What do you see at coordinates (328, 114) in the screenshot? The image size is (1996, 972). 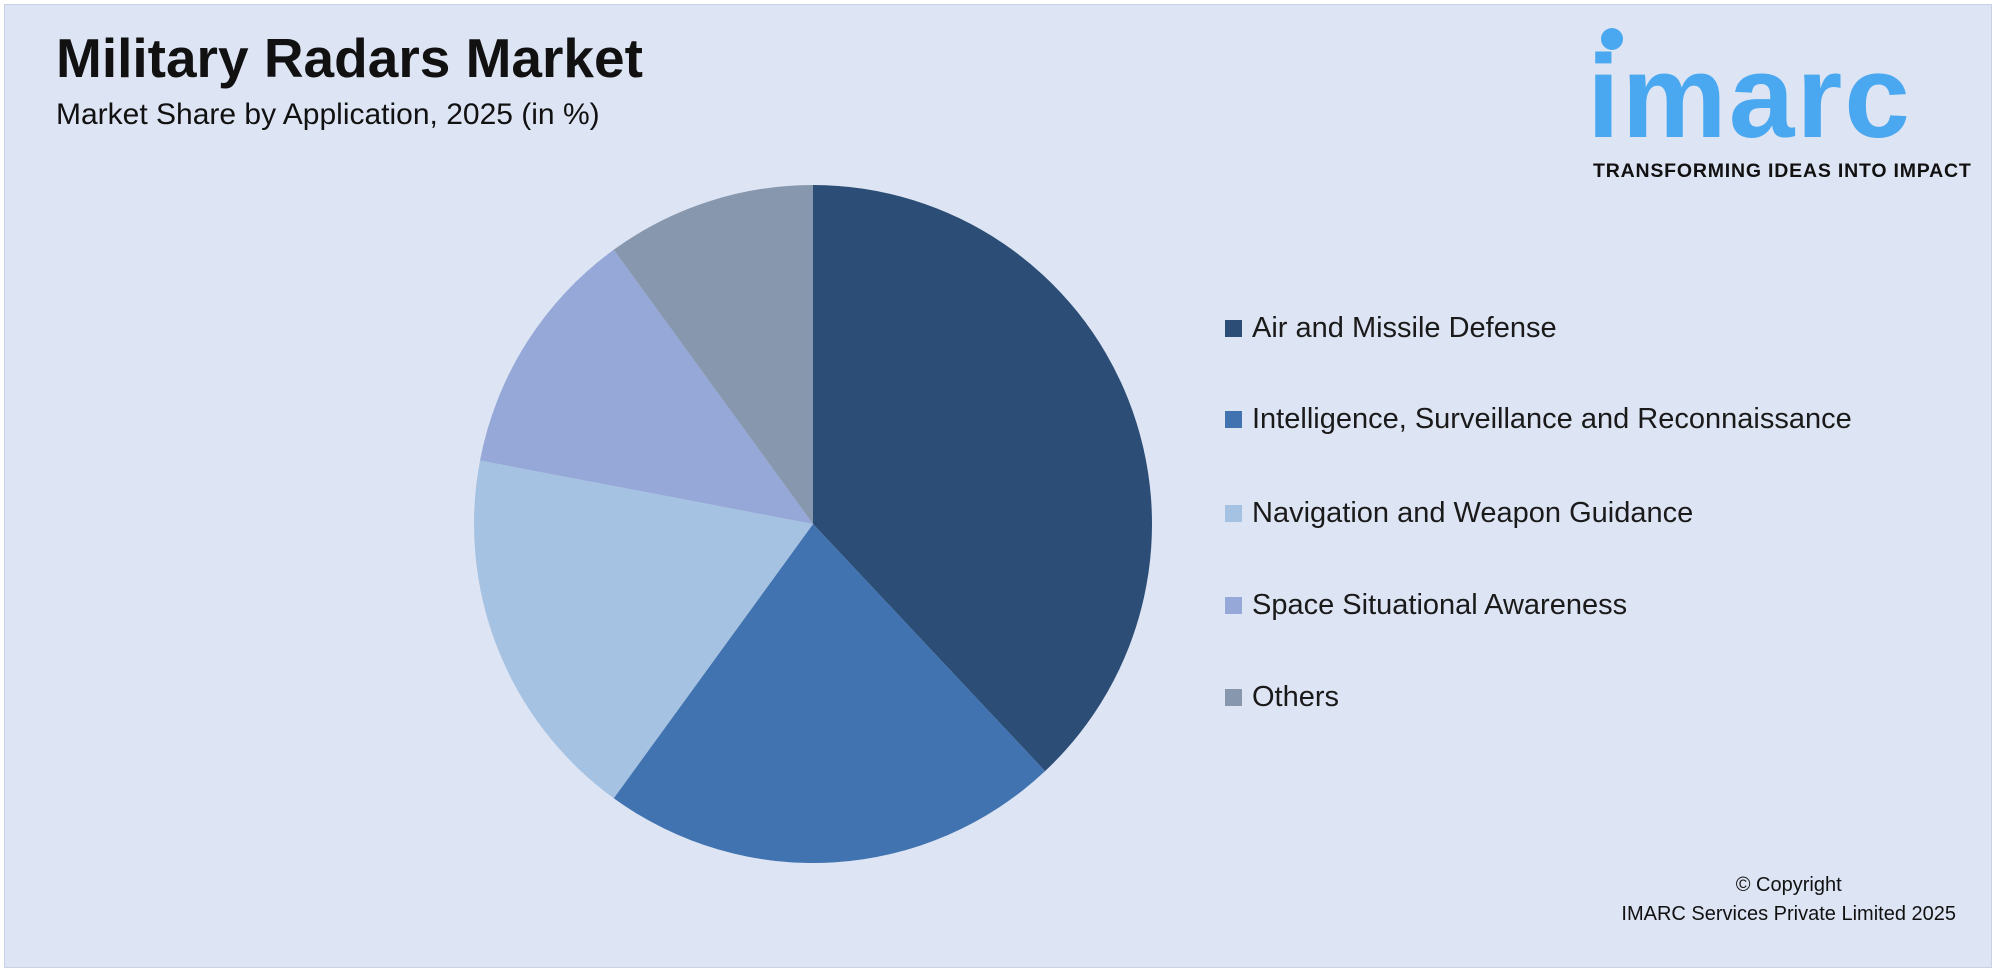 I see `chart-subtitle: Market Share by Application, 2025 (in %)` at bounding box center [328, 114].